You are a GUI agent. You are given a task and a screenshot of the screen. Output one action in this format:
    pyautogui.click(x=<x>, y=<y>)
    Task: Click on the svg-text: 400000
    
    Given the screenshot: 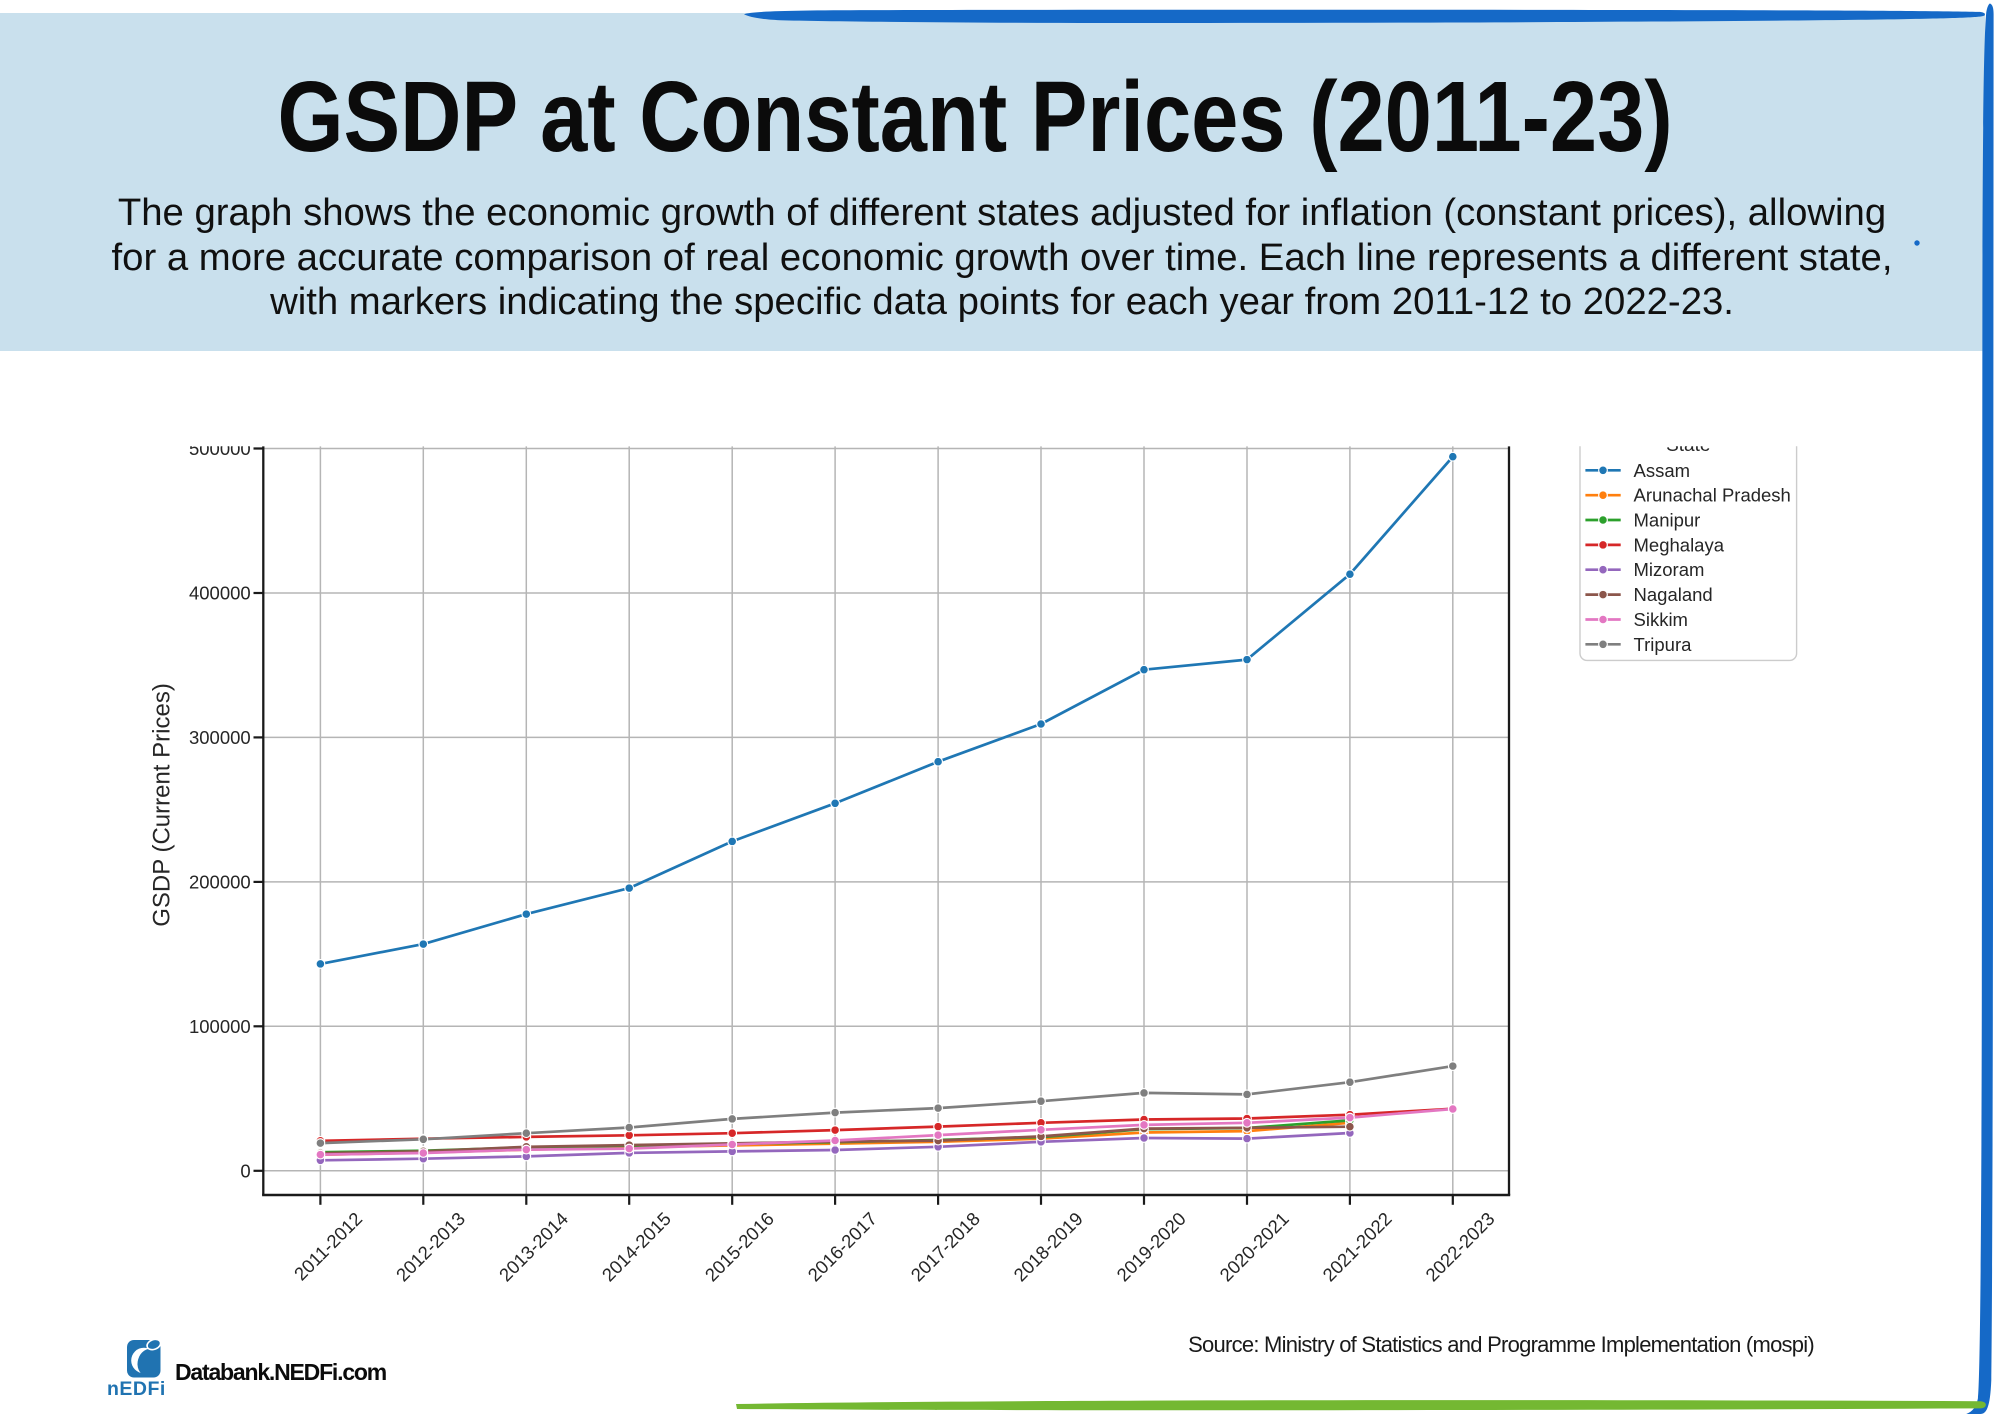 What is the action you would take?
    pyautogui.click(x=220, y=593)
    